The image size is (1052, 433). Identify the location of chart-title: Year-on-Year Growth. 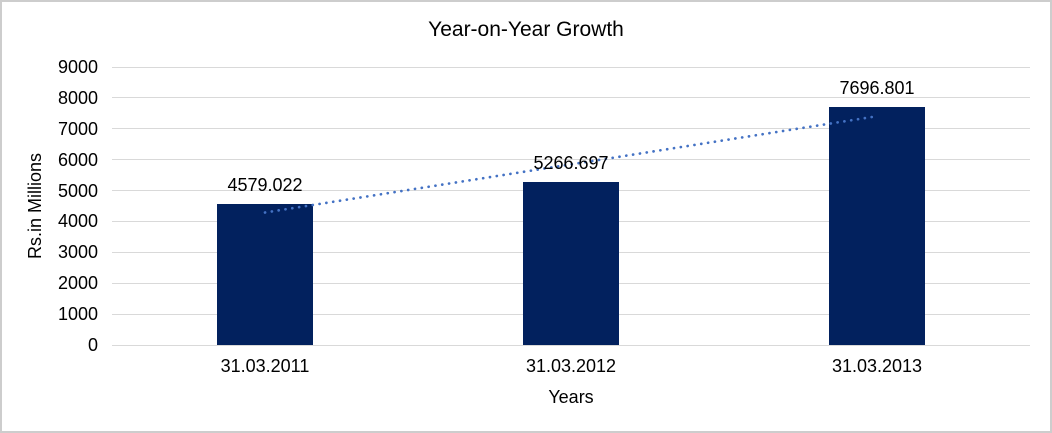
(526, 29).